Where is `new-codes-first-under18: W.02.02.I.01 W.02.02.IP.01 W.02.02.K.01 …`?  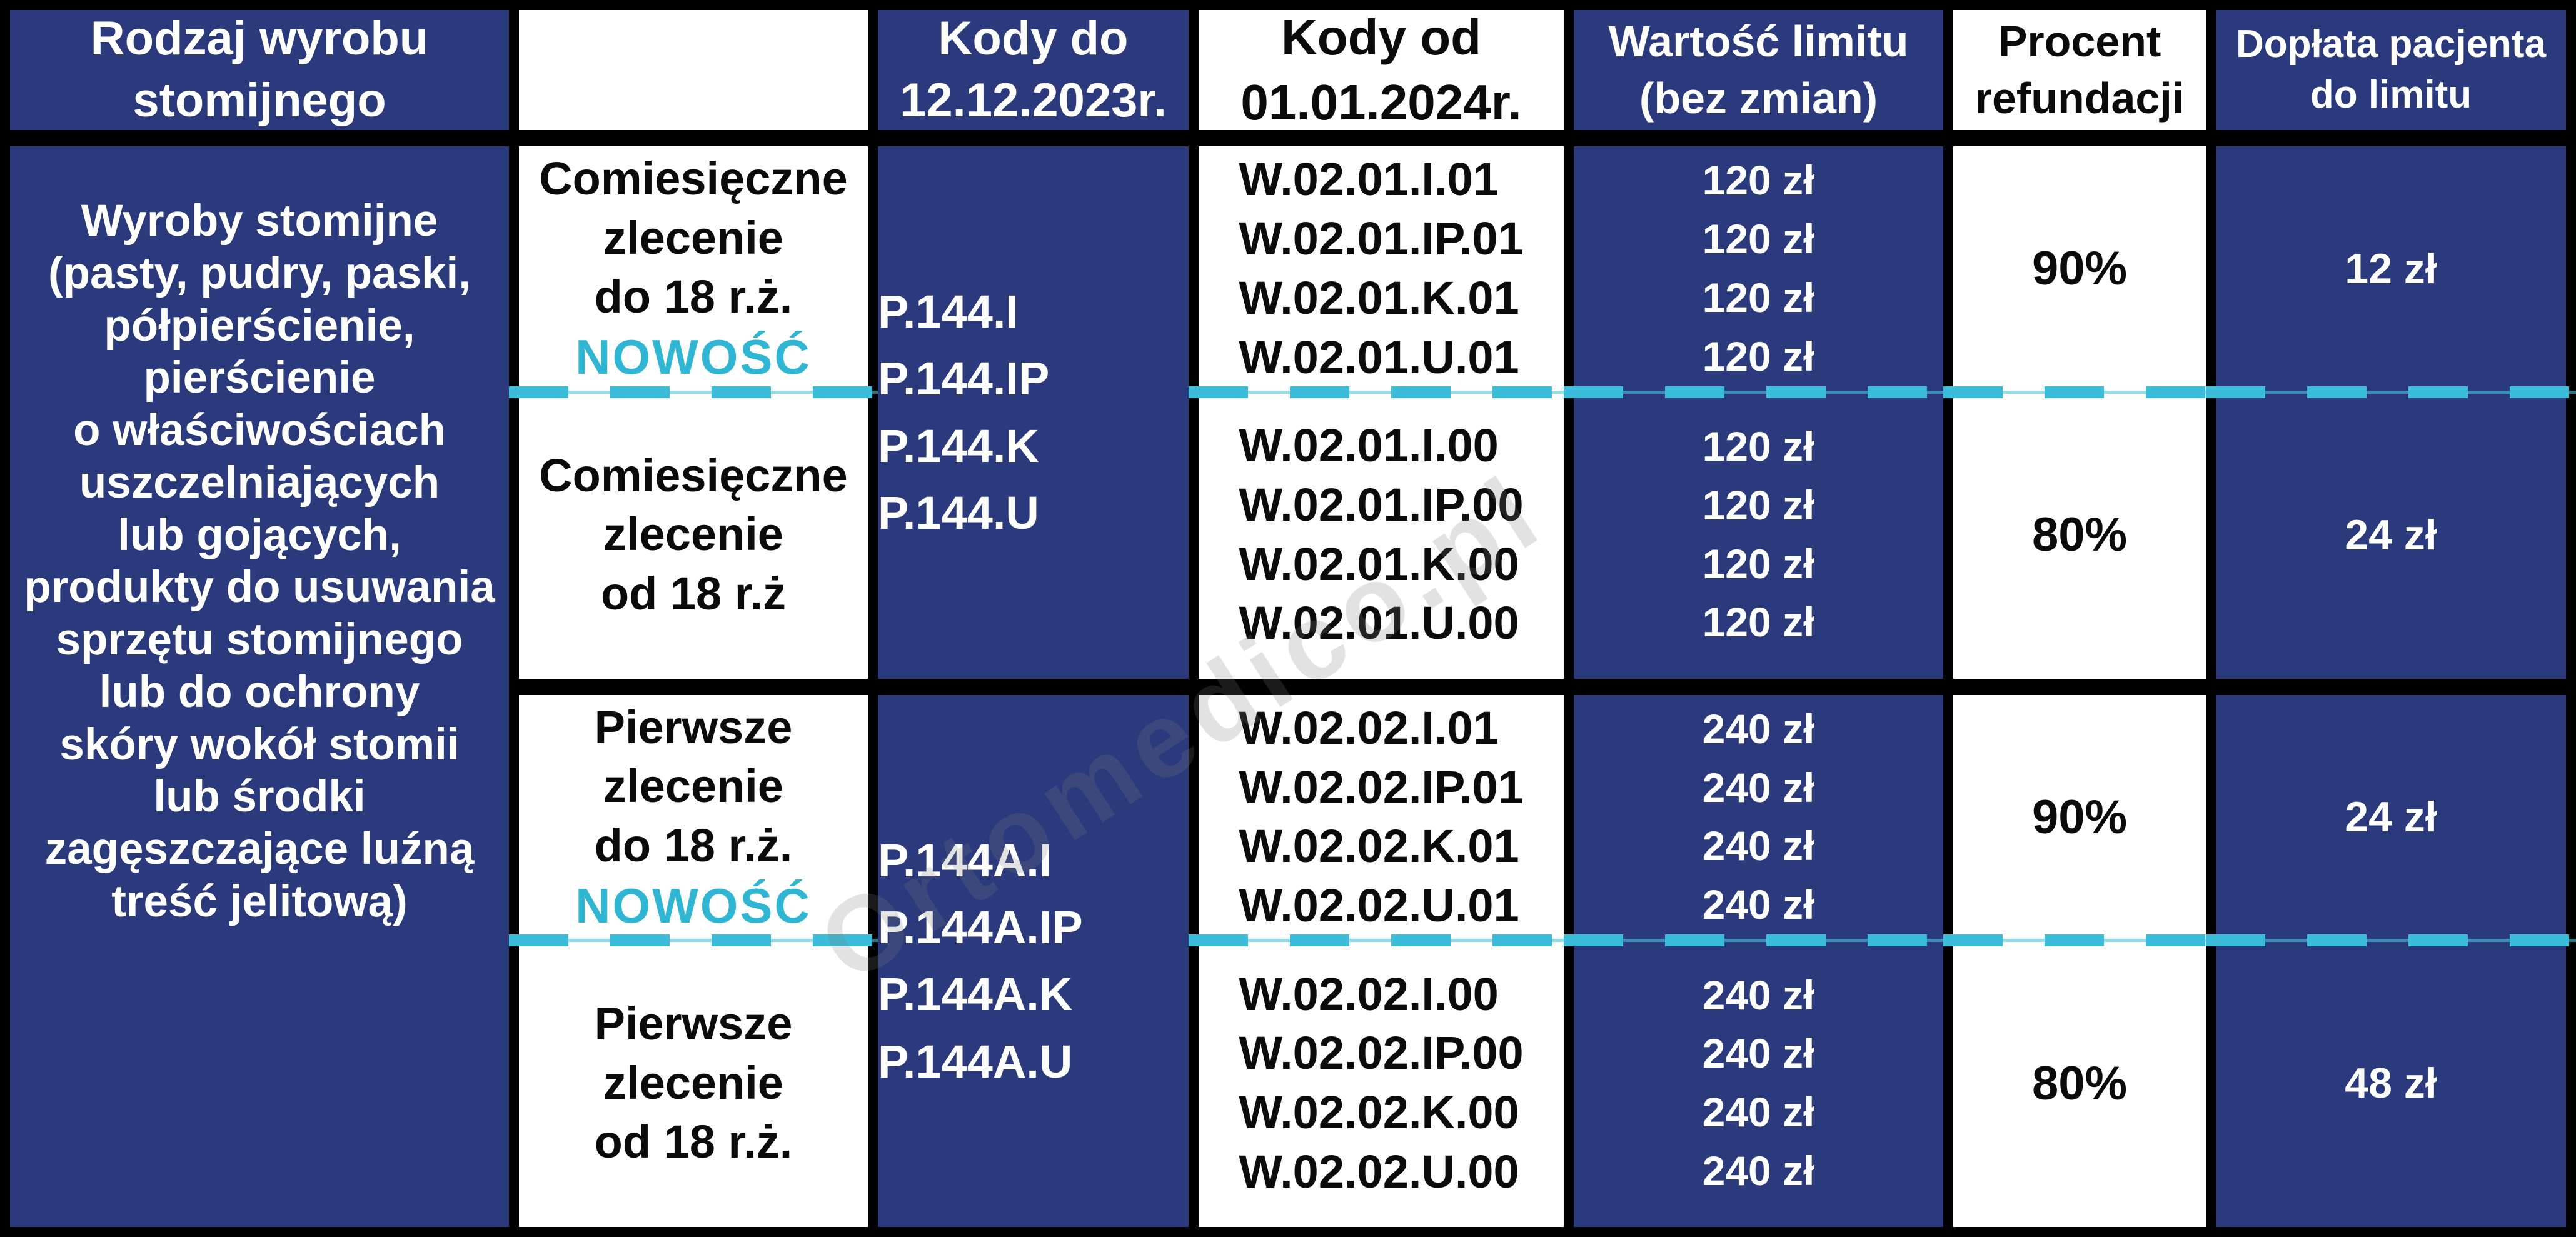
new-codes-first-under18: W.02.02.I.01 W.02.02.IP.01 W.02.02.K.01 … is located at coordinates (1381, 820).